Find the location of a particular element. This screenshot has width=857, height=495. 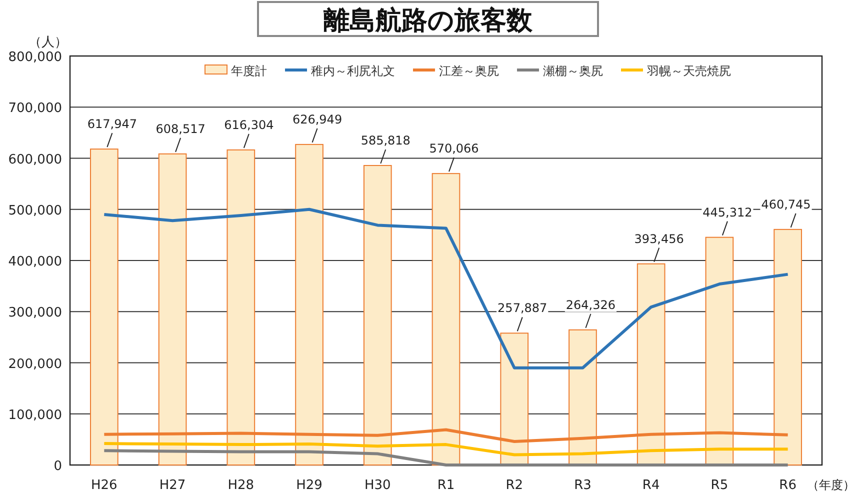

x-tick-label: R5 is located at coordinates (719, 485).